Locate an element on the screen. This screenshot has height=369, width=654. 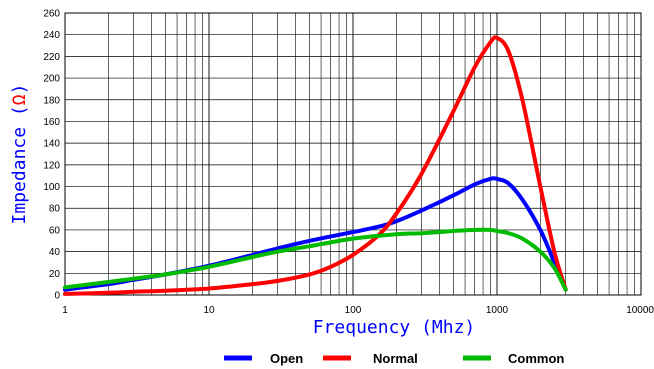
y-tick-label: 180 is located at coordinates (51, 100).